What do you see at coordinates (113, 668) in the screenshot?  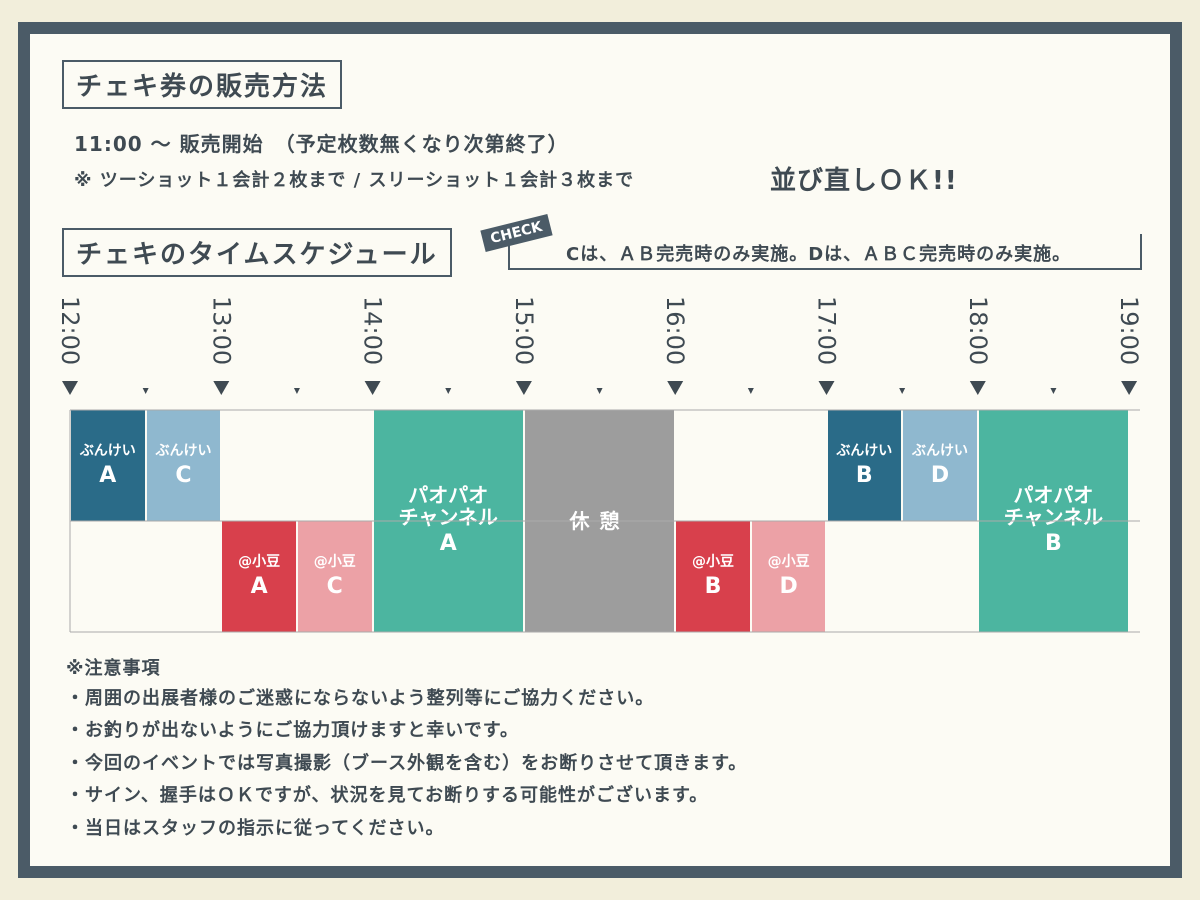 I see `notes-title: ※注意事項` at bounding box center [113, 668].